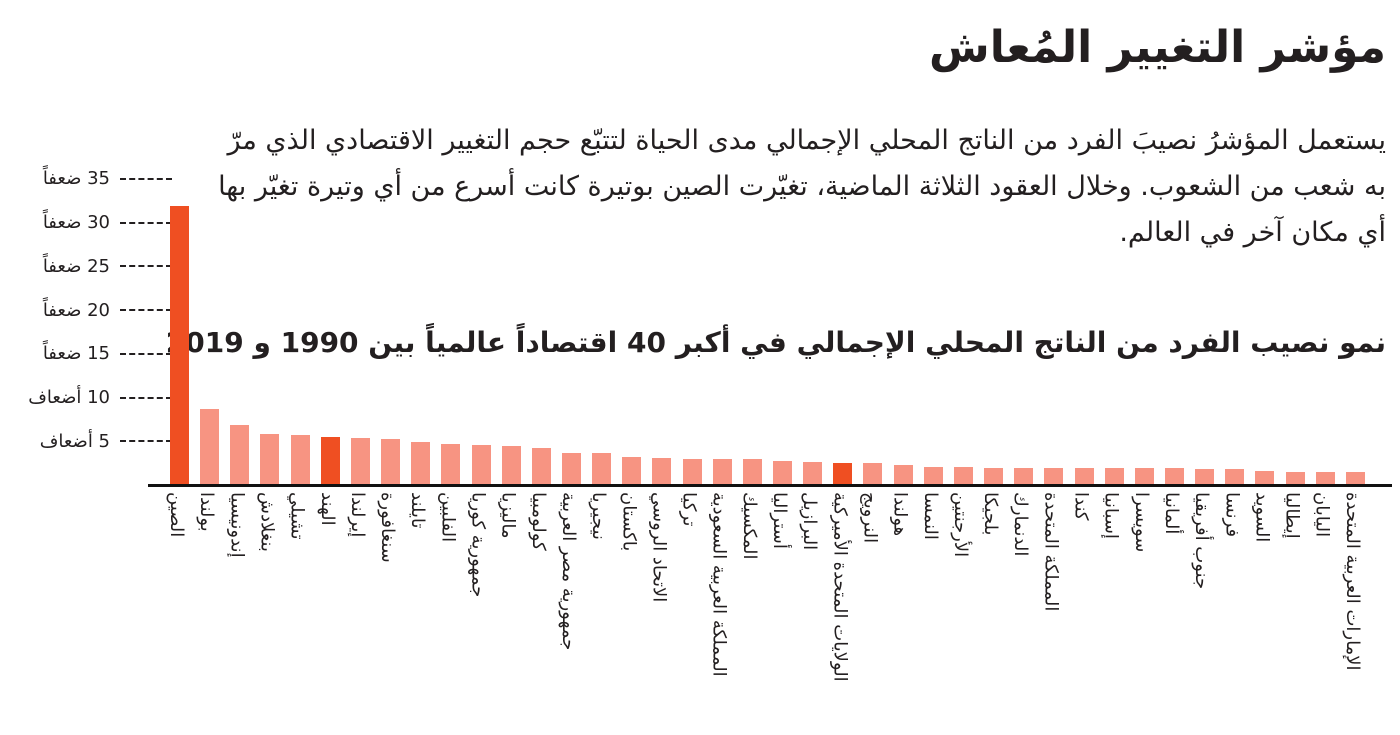 This screenshot has width=1400, height=735. I want to click on country-label: الفلبين, so click(448, 517).